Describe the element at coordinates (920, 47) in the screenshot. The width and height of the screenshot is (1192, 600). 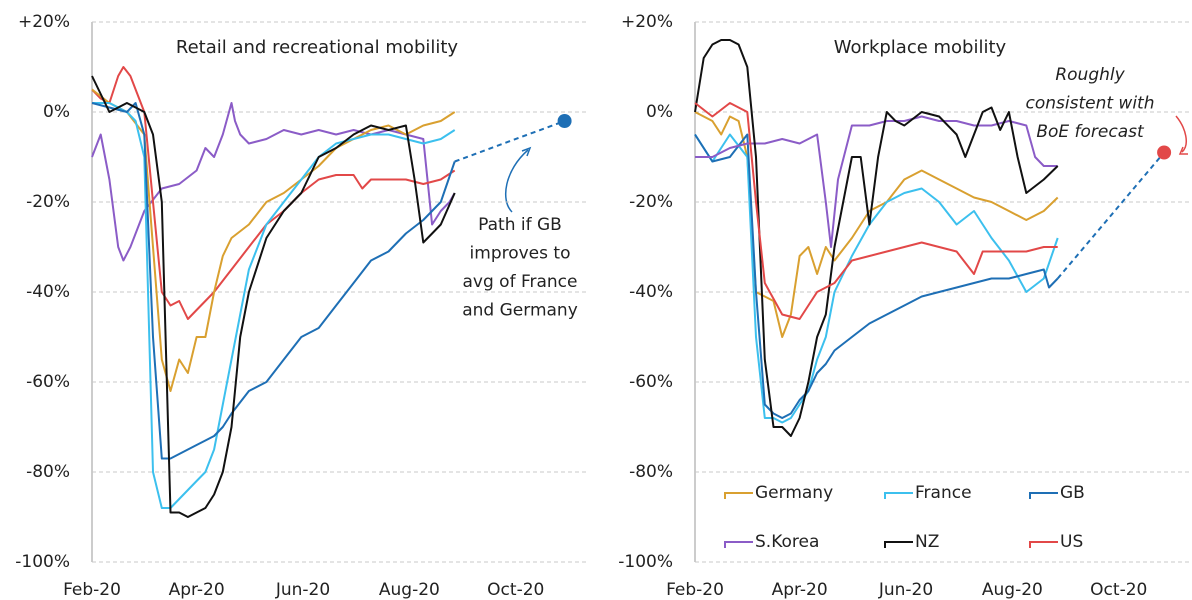
I see `chart-title: Workplace mobility` at that location.